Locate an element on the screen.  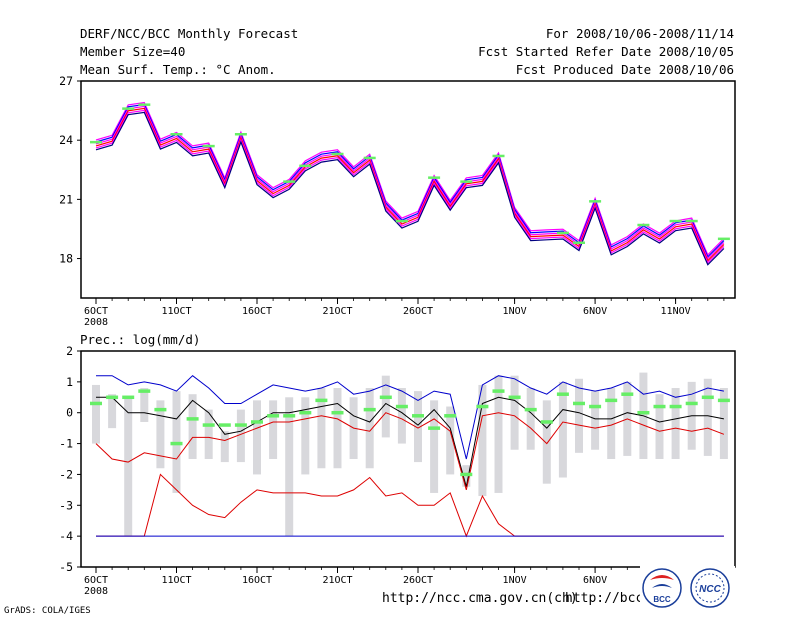
y-tick-label: -2 is located at coordinates (66, 474).